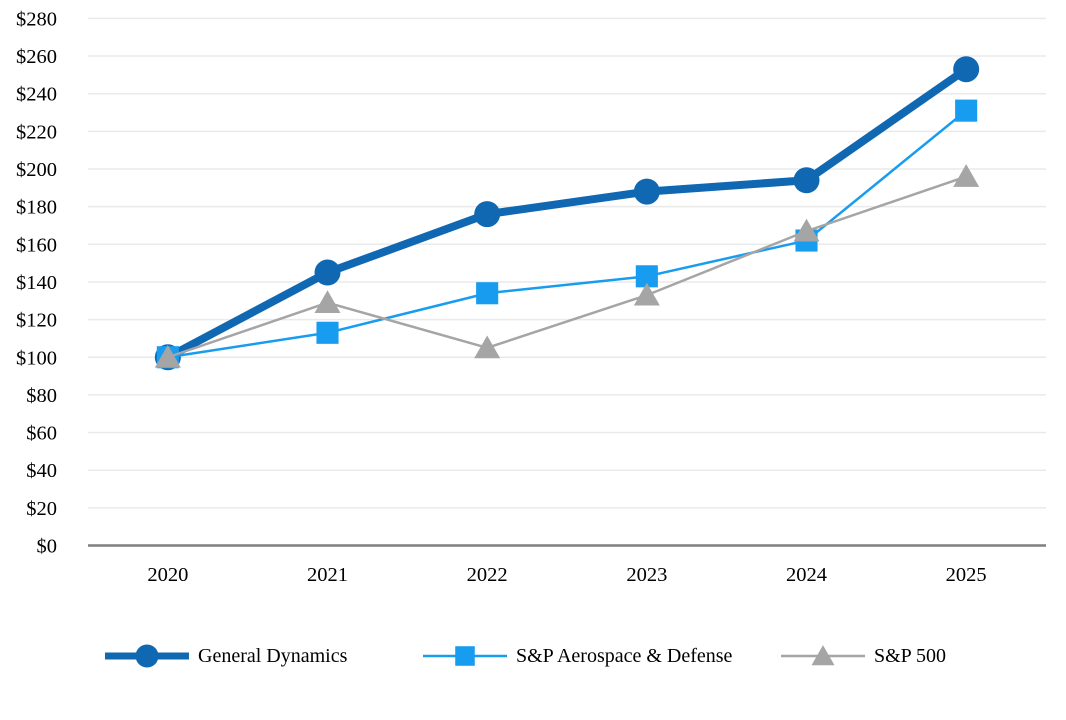  What do you see at coordinates (41, 434) in the screenshot?
I see `svg-text: $60` at bounding box center [41, 434].